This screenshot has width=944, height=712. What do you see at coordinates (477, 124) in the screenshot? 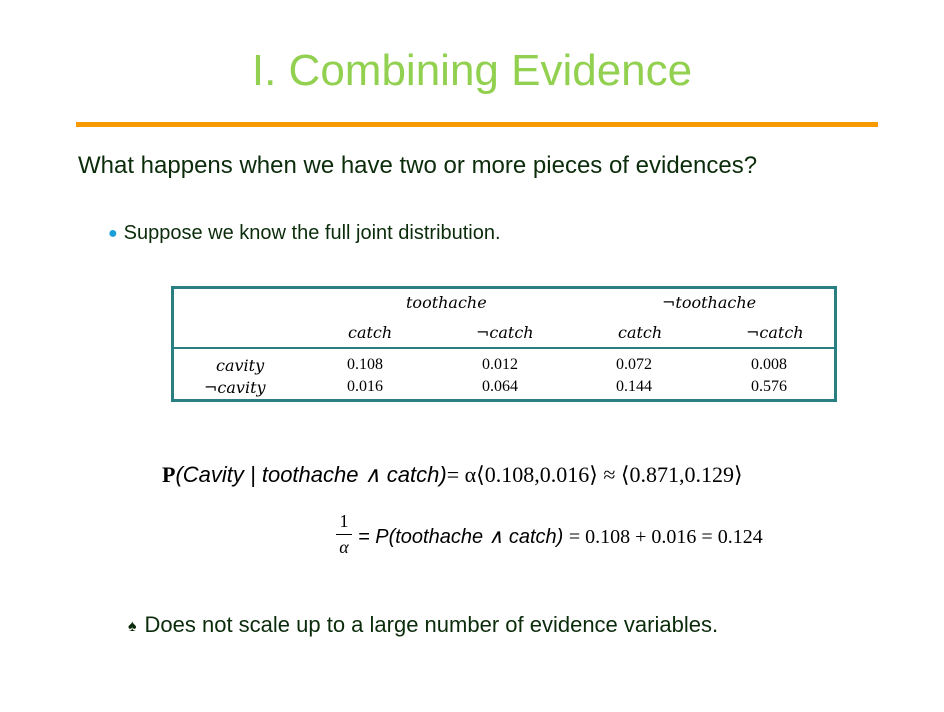
I see `title-underline` at bounding box center [477, 124].